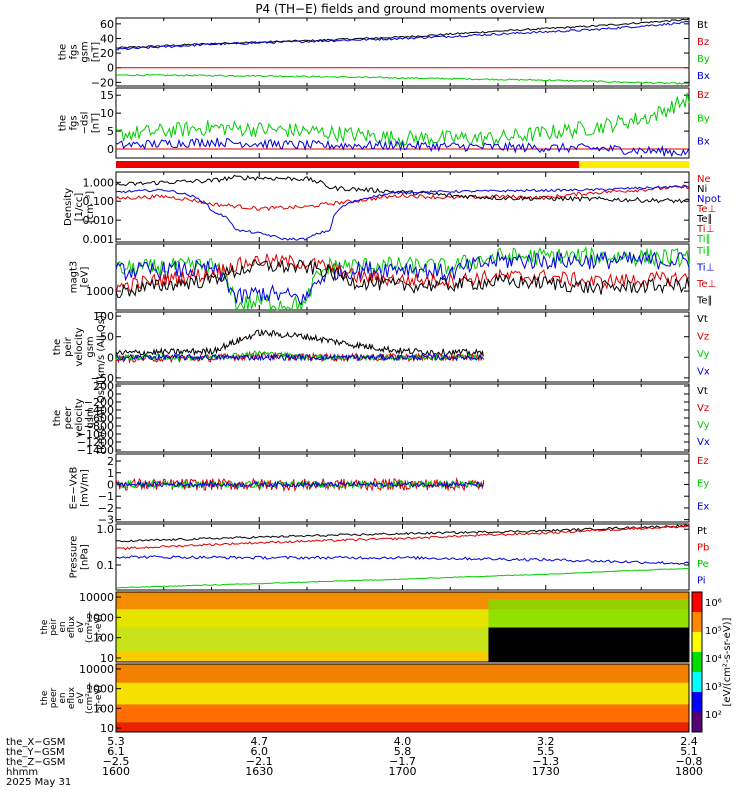 Image resolution: width=750 pixels, height=800 pixels. What do you see at coordinates (110, 484) in the screenshot?
I see `y-tick-label-efield: 0` at bounding box center [110, 484].